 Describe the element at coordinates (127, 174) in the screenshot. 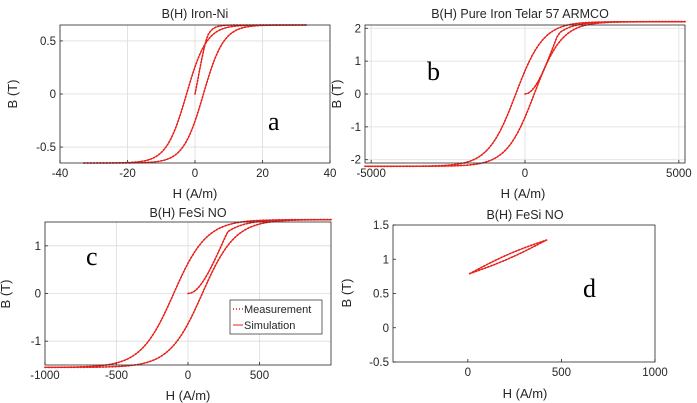

I see `x-tick-label: -20` at that location.